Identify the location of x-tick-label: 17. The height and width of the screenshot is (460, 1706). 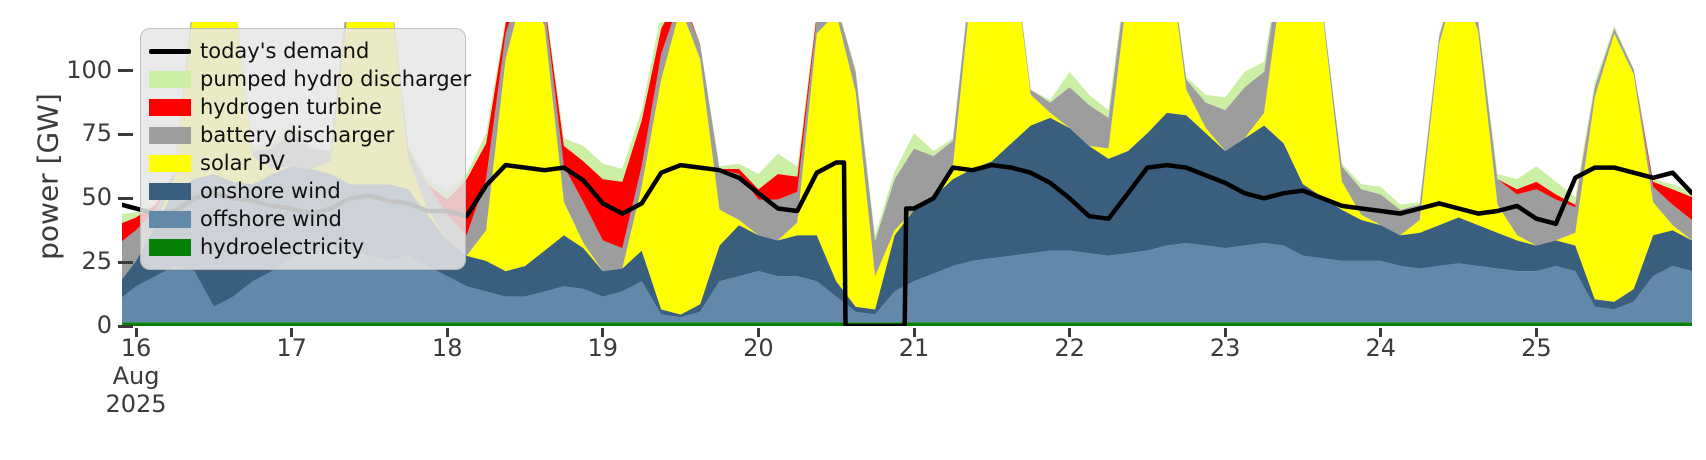
(291, 348).